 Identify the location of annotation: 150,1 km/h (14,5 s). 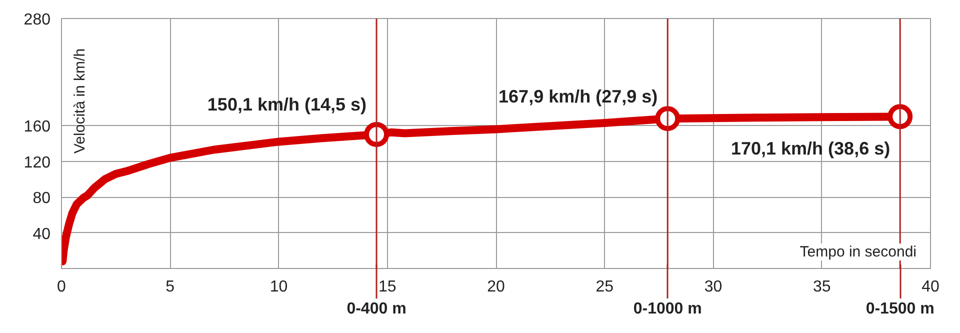
(287, 104).